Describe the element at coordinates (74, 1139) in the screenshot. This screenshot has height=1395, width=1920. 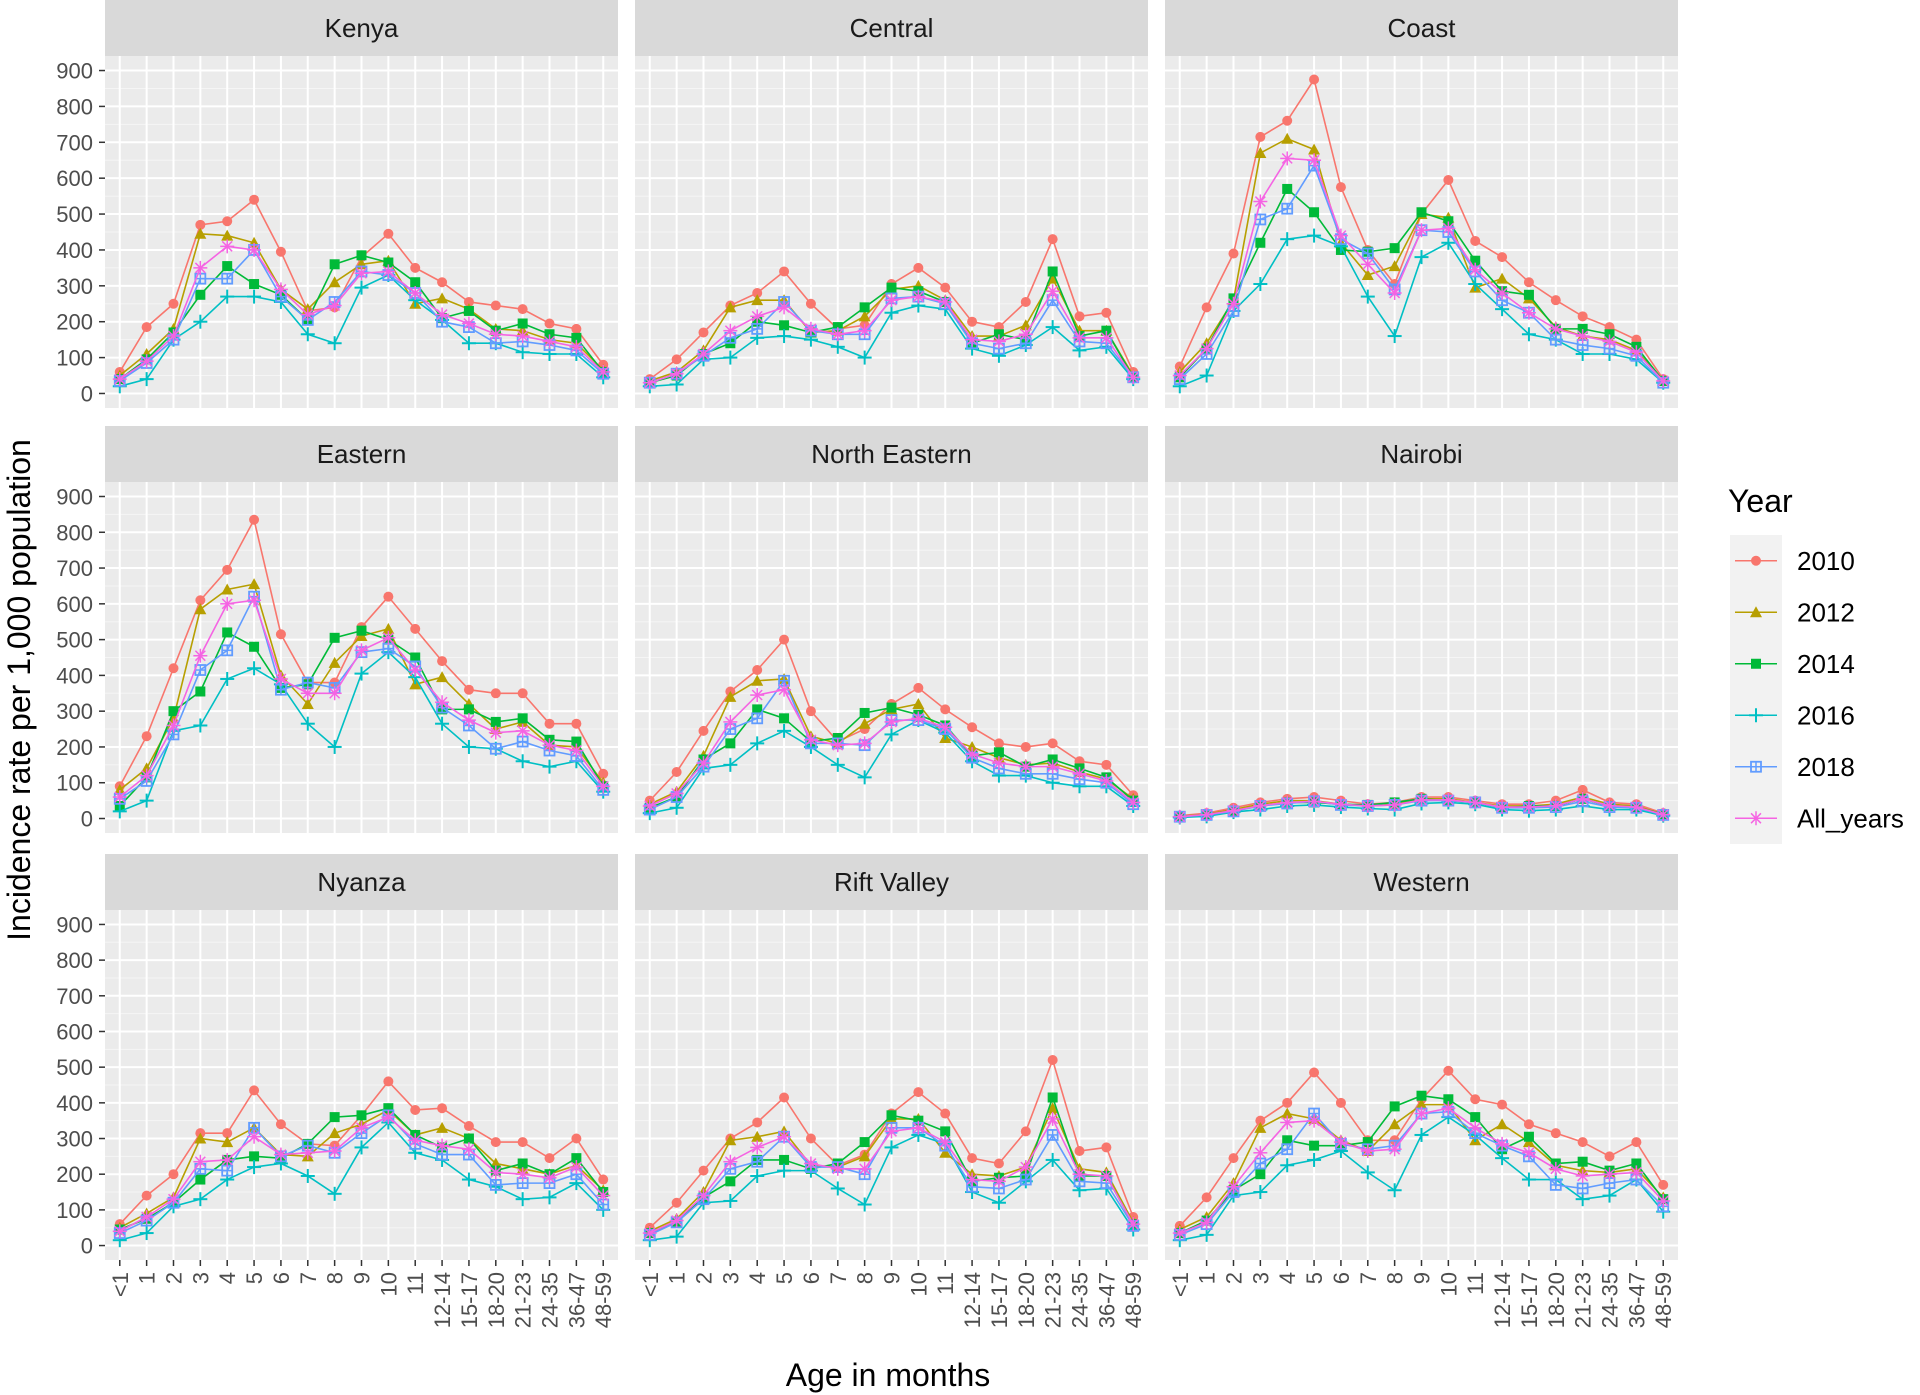
I see `y-tick-label: 300` at that location.